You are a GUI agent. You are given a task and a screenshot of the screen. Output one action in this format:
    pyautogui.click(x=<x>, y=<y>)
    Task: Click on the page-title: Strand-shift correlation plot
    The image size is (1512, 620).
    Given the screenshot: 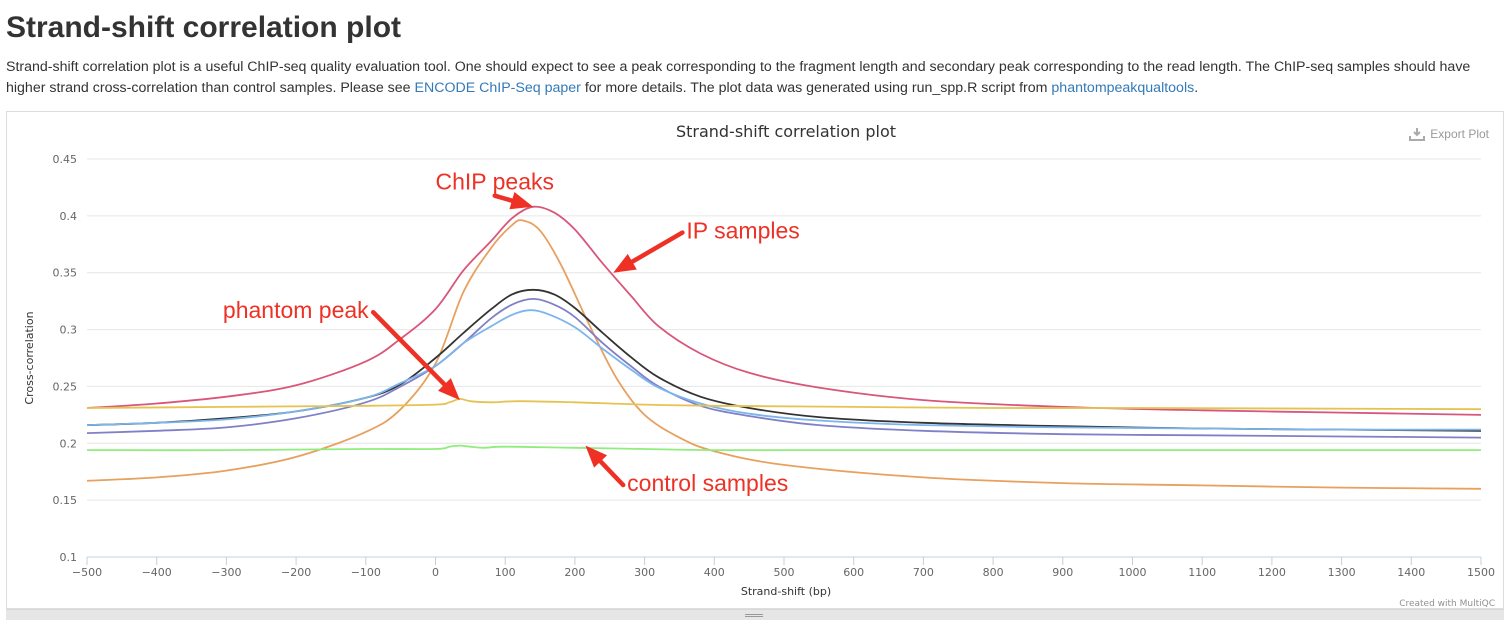 What is the action you would take?
    pyautogui.click(x=204, y=27)
    